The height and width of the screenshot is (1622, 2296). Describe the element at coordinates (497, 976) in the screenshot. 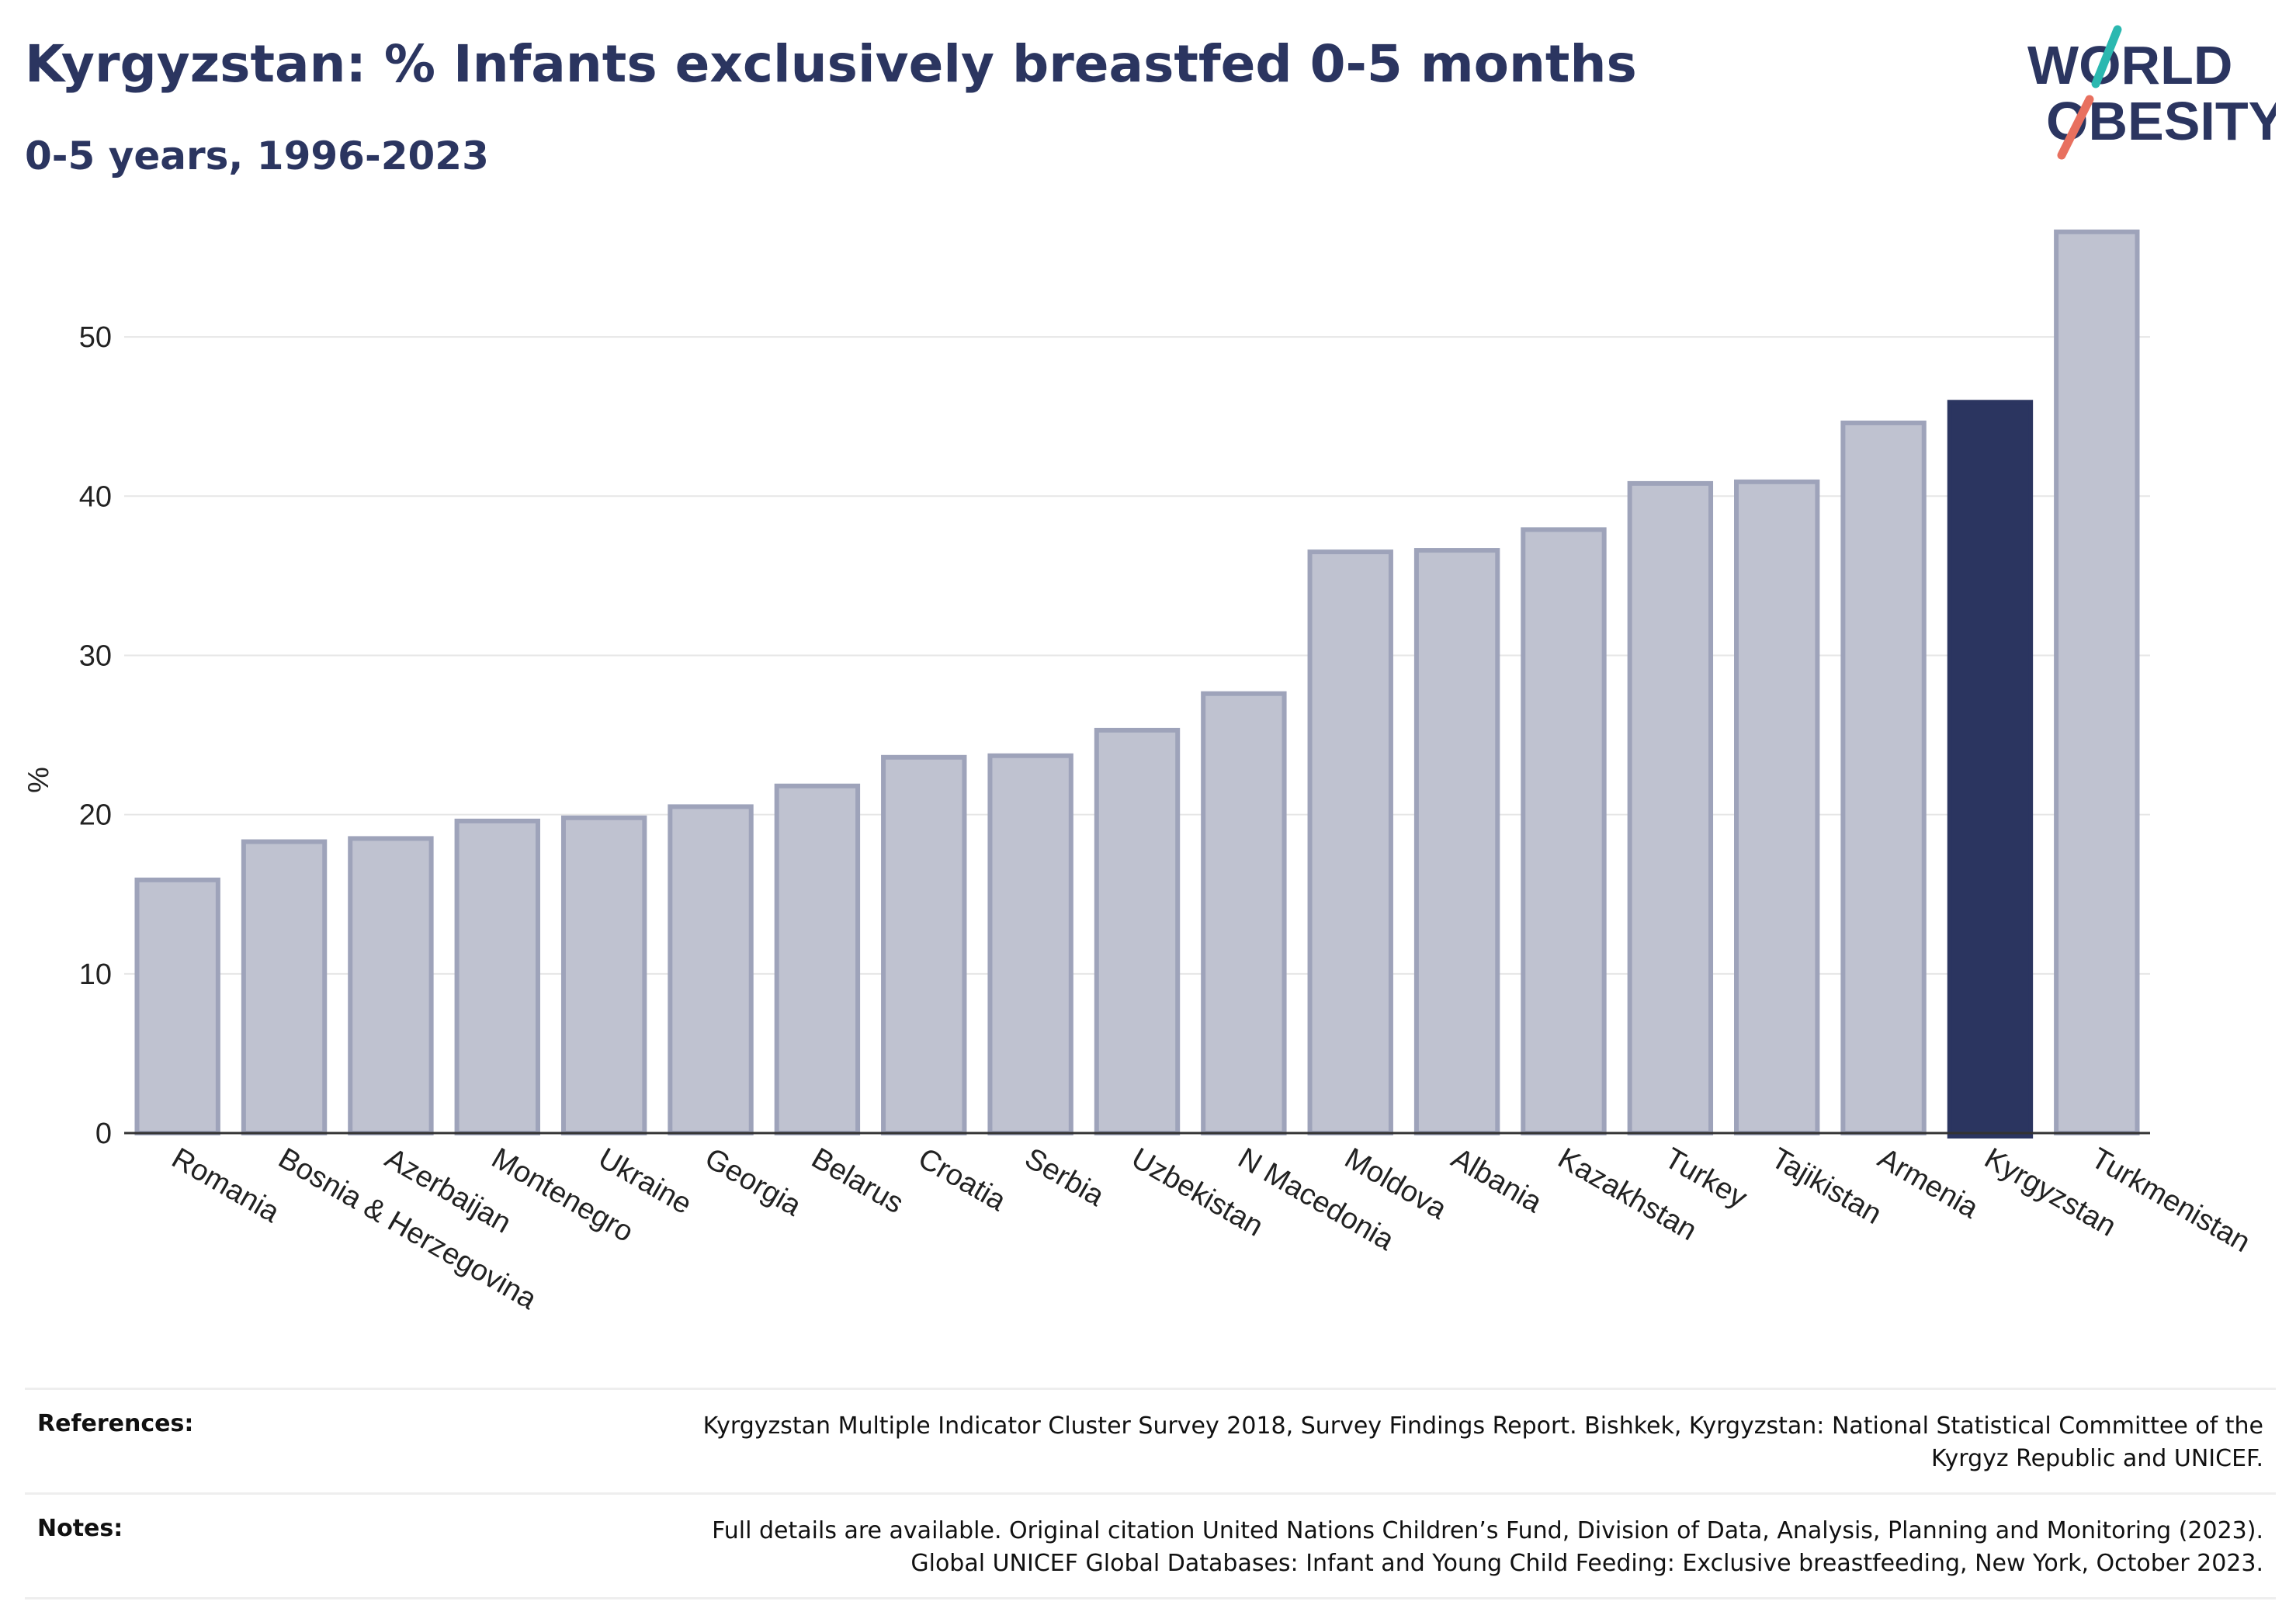

I see `bar-montenegro` at that location.